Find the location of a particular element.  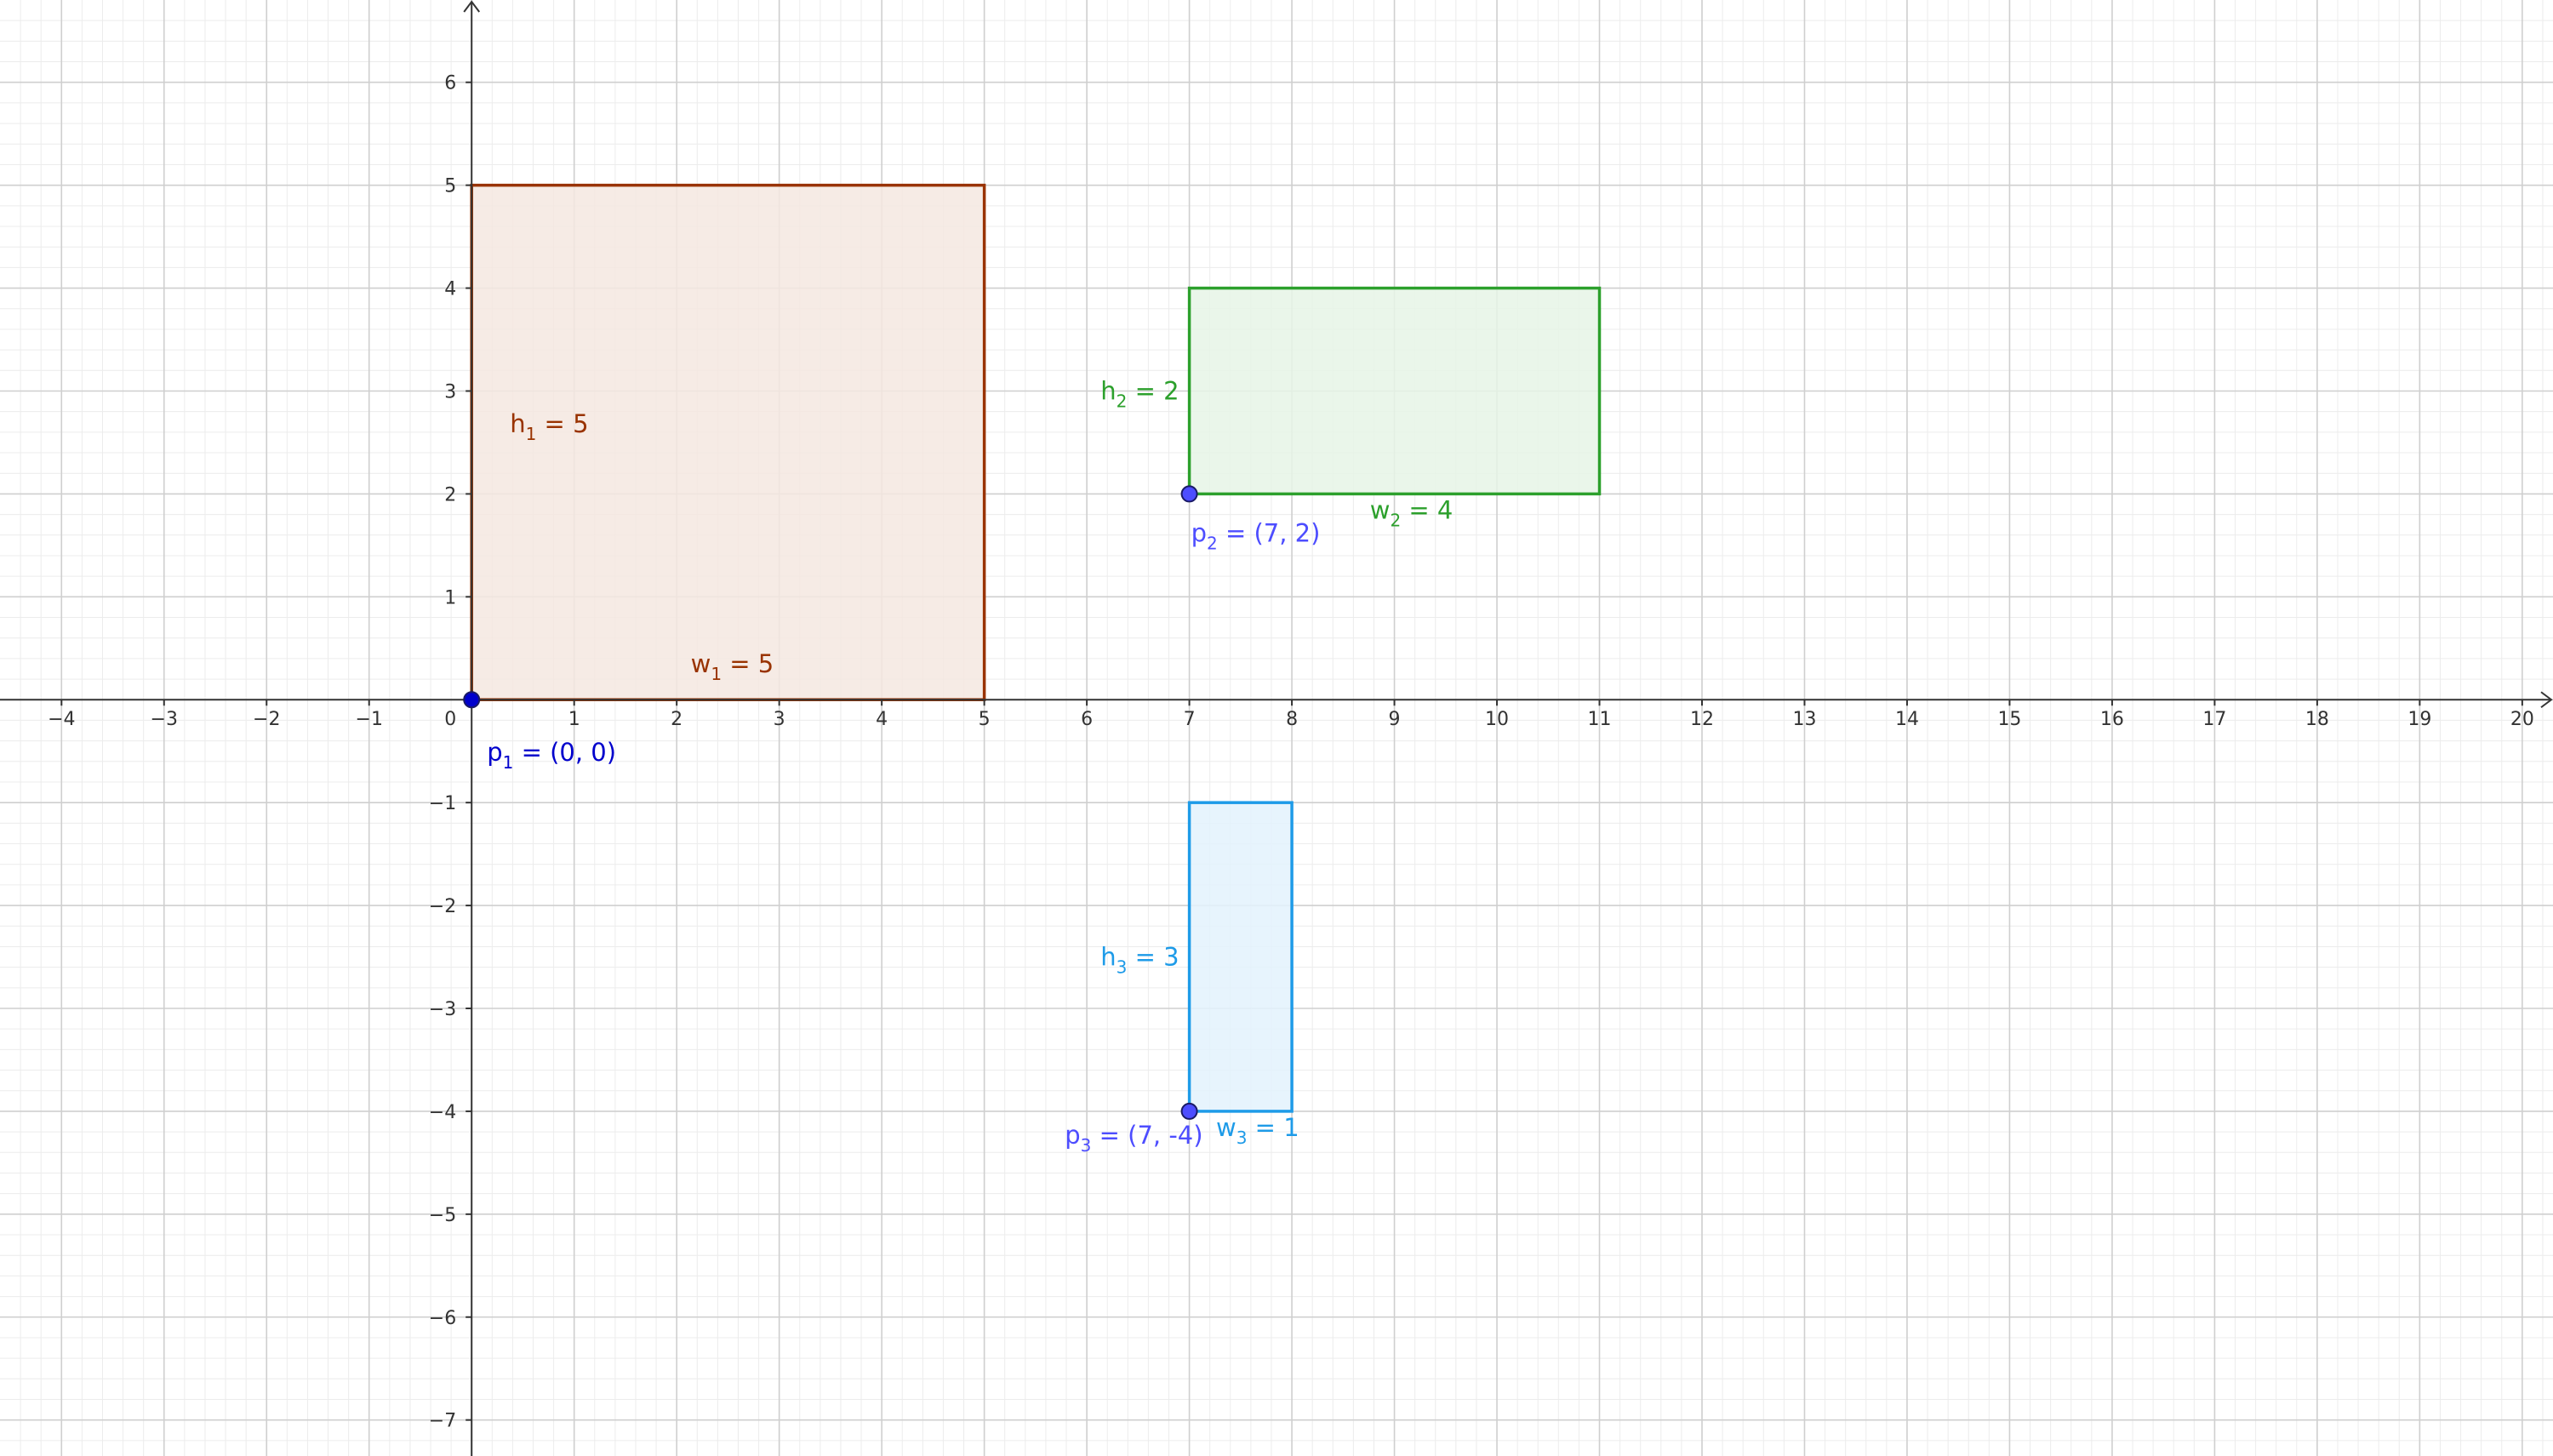

x-tick-label: 6 is located at coordinates (1087, 720).